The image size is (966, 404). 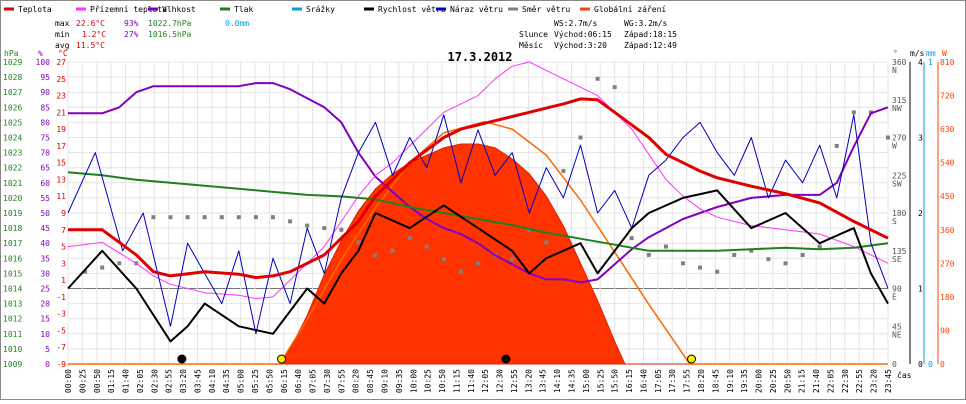 What do you see at coordinates (12, 168) in the screenshot?
I see `hpa-tick-label: 1022` at bounding box center [12, 168].